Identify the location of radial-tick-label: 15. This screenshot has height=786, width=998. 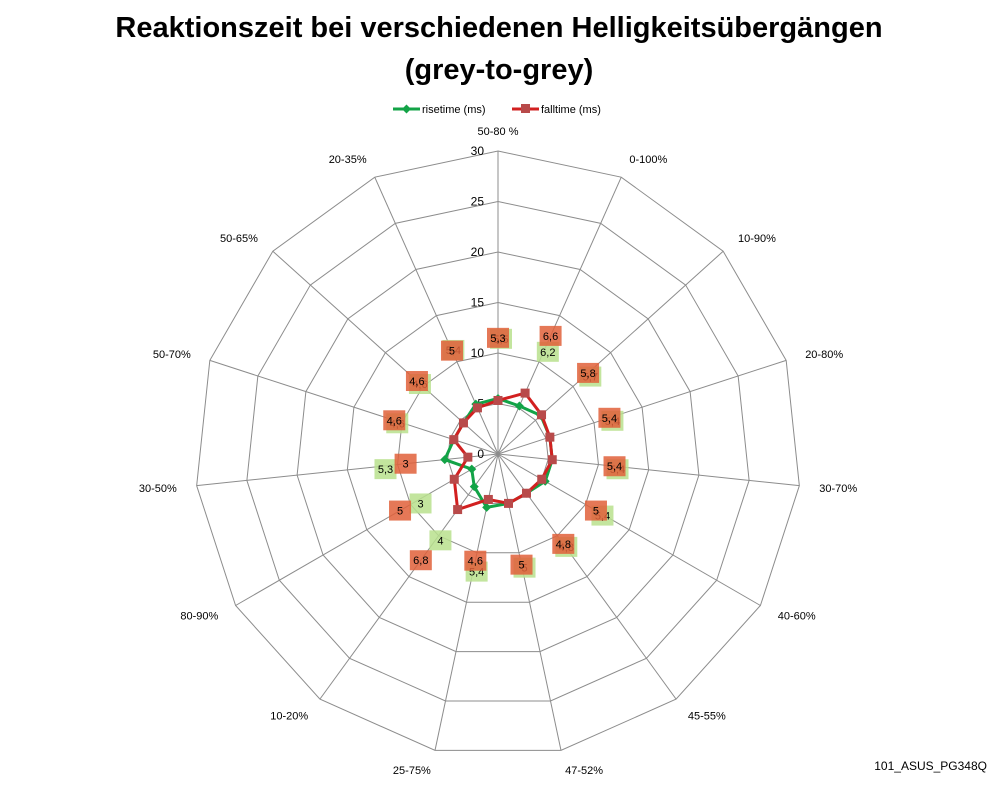
(478, 303).